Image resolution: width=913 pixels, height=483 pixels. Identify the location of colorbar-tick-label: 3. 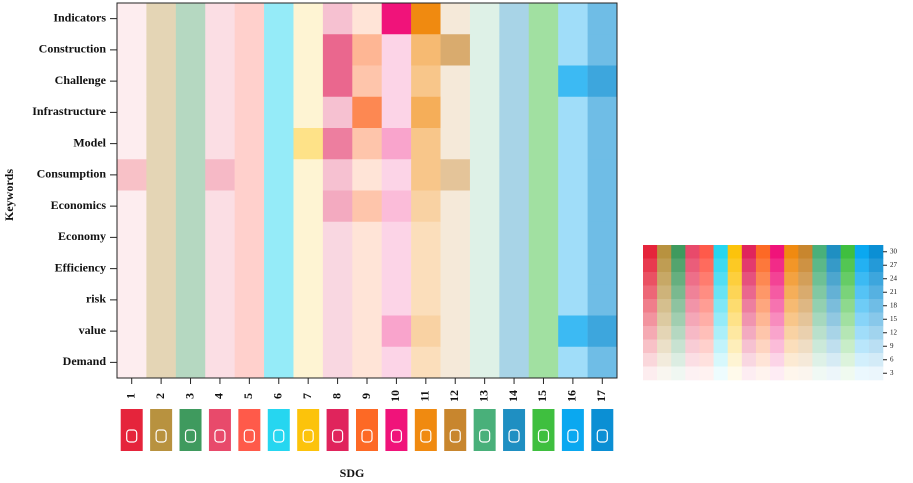
(892, 373).